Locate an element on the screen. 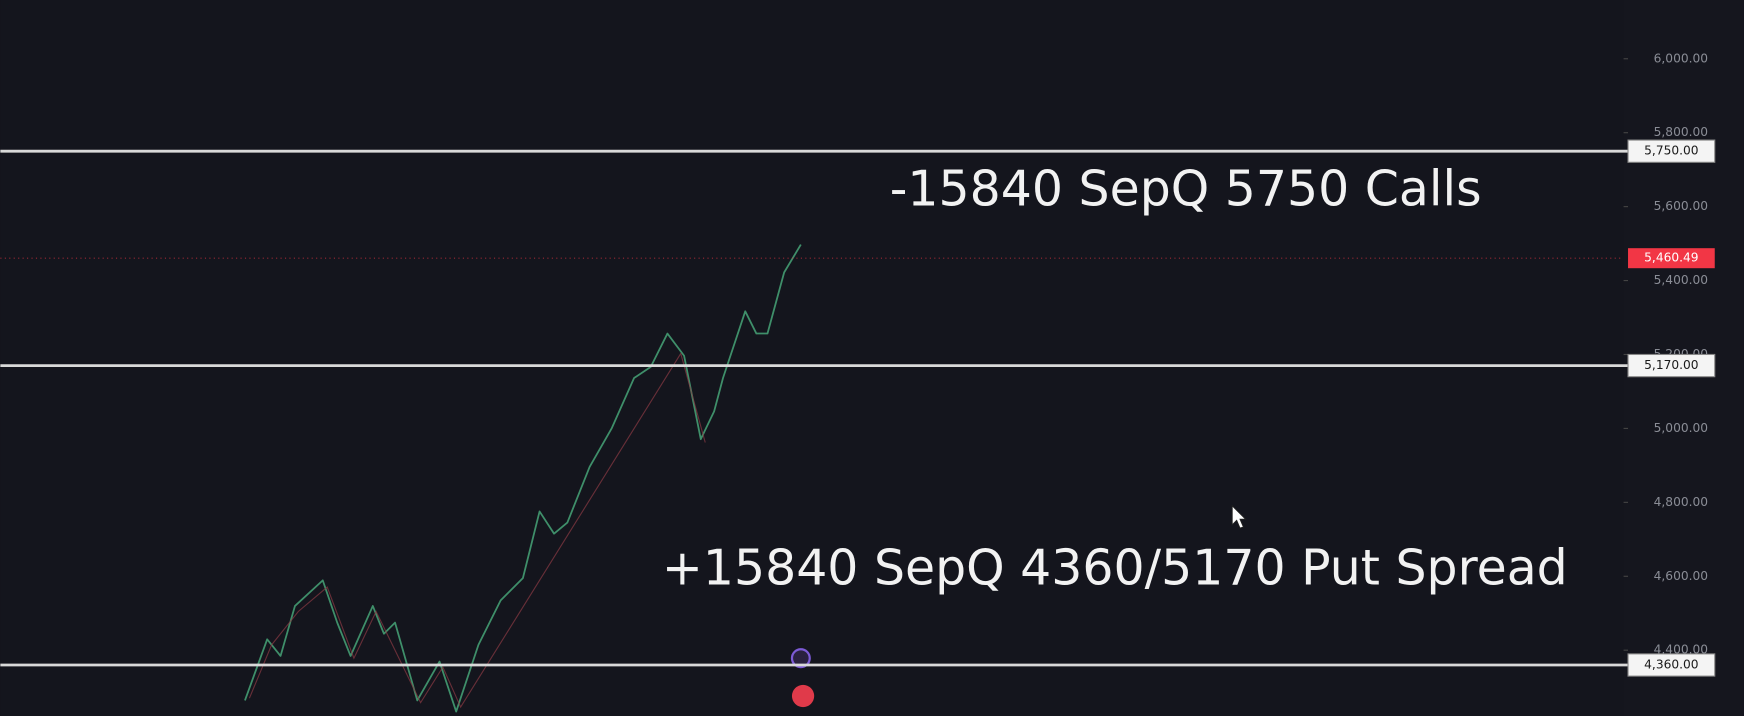 The image size is (1744, 716). y-tick-label: 4,400.00 is located at coordinates (1681, 650).